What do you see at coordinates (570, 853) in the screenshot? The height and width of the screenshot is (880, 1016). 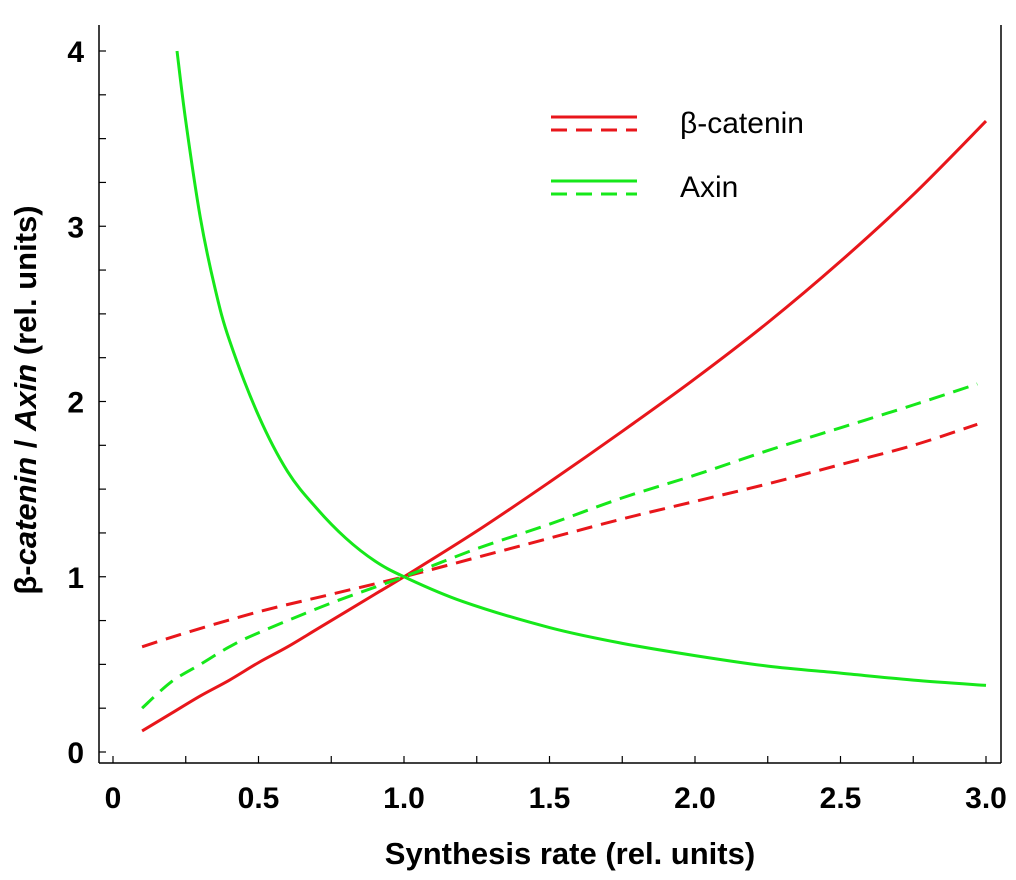 I see `x-axis-title: Synthesis rate (rel. units)` at bounding box center [570, 853].